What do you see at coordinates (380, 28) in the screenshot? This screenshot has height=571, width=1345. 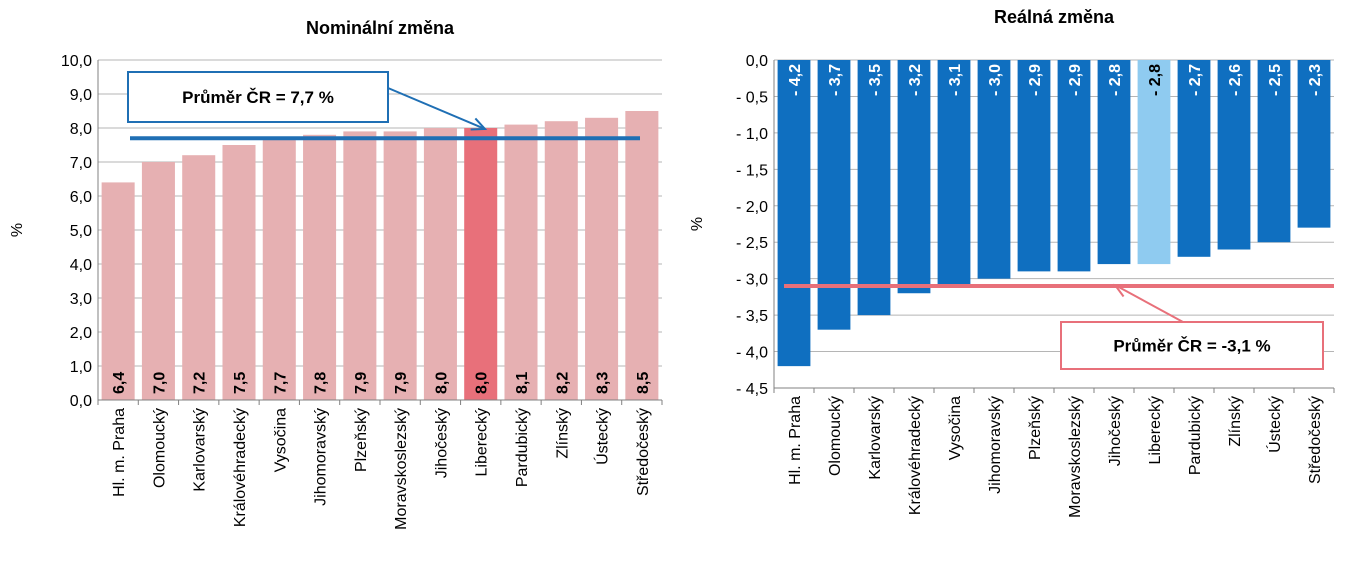 I see `chart-title: Nominální změna` at bounding box center [380, 28].